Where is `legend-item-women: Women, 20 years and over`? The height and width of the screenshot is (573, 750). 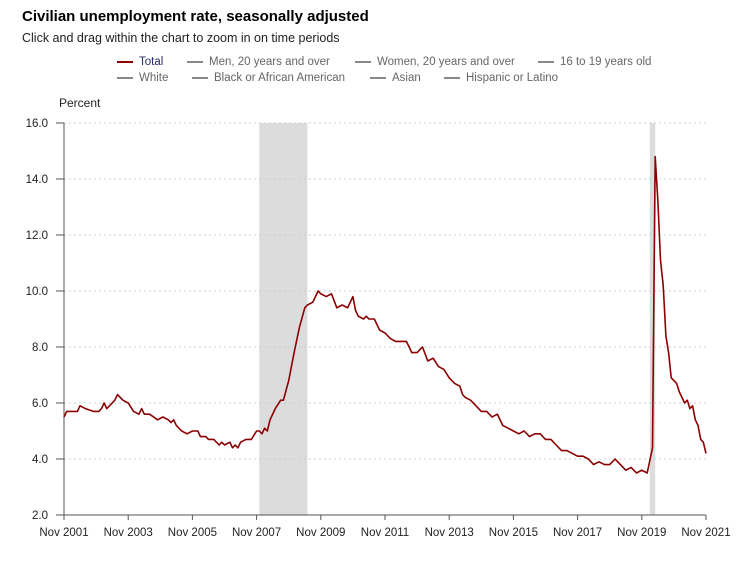 legend-item-women: Women, 20 years and over is located at coordinates (435, 62).